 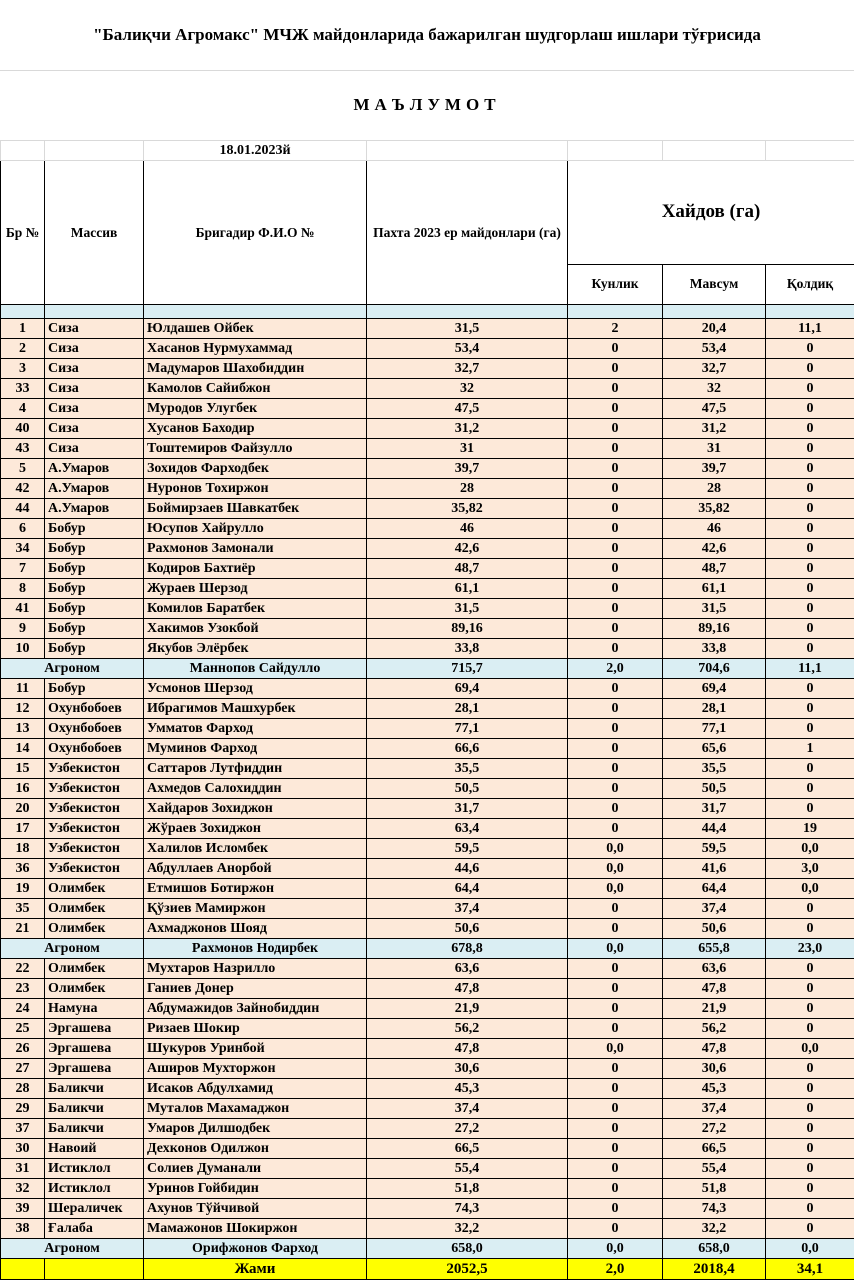 I want to click on row-brigadir: Ахмаджонов Шояд, so click(x=255, y=928).